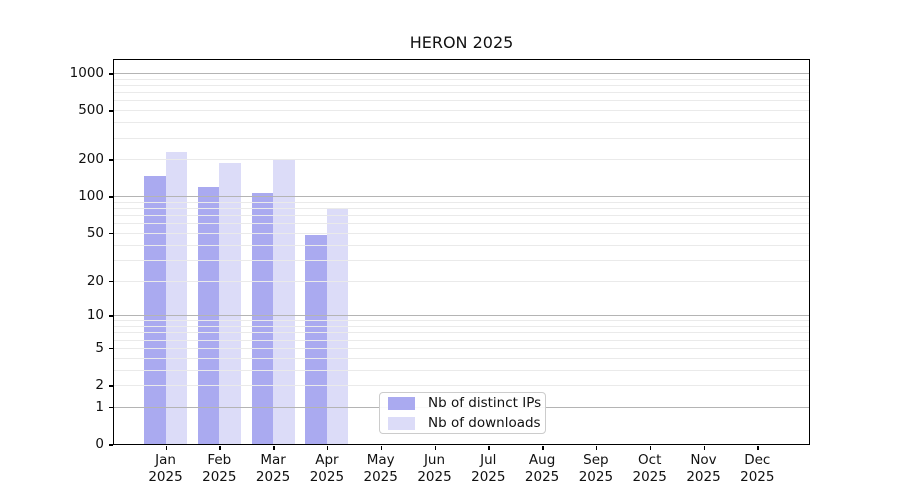 Image resolution: width=900 pixels, height=500 pixels. I want to click on y-tick-label: 5, so click(99, 347).